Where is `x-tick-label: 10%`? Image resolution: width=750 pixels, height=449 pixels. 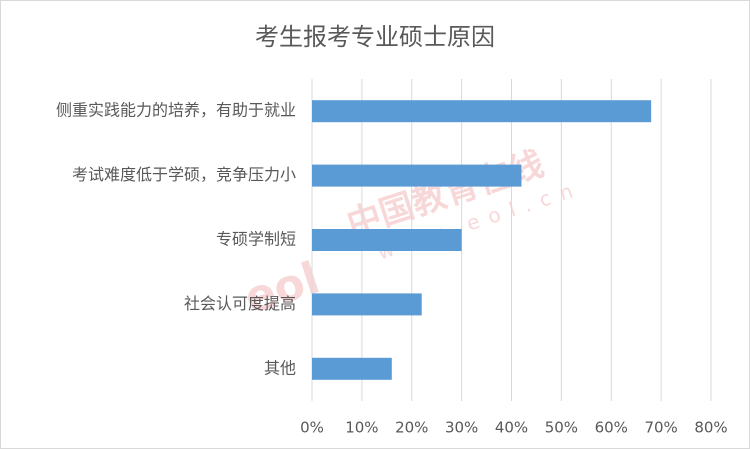
x-tick-label: 10% is located at coordinates (361, 428).